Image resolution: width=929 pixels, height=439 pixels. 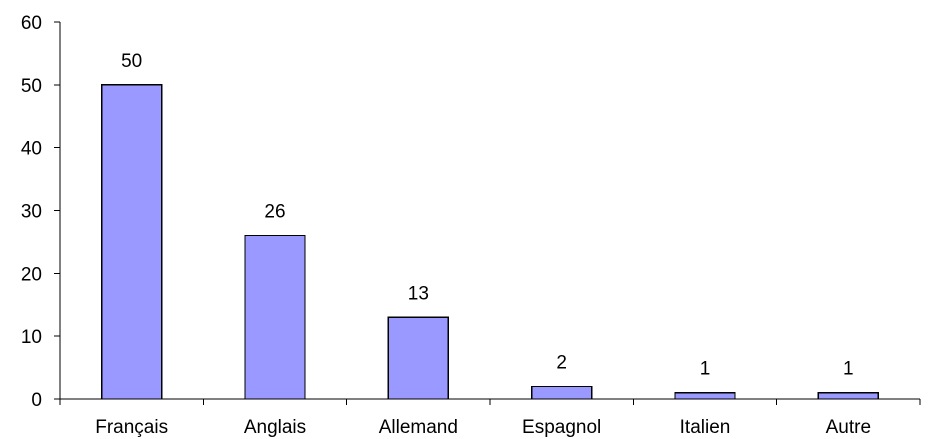 What do you see at coordinates (131, 61) in the screenshot?
I see `bar-value-label: 50` at bounding box center [131, 61].